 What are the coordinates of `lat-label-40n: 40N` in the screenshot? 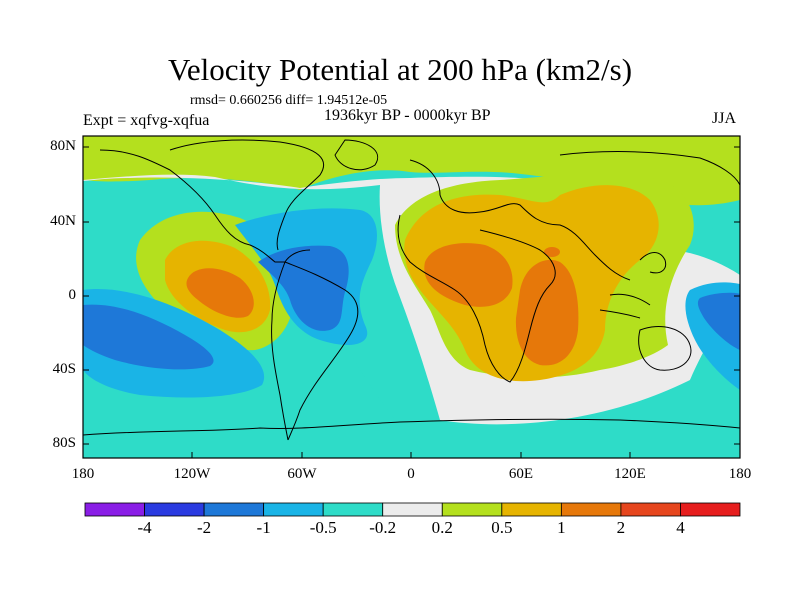 It's located at (63, 221).